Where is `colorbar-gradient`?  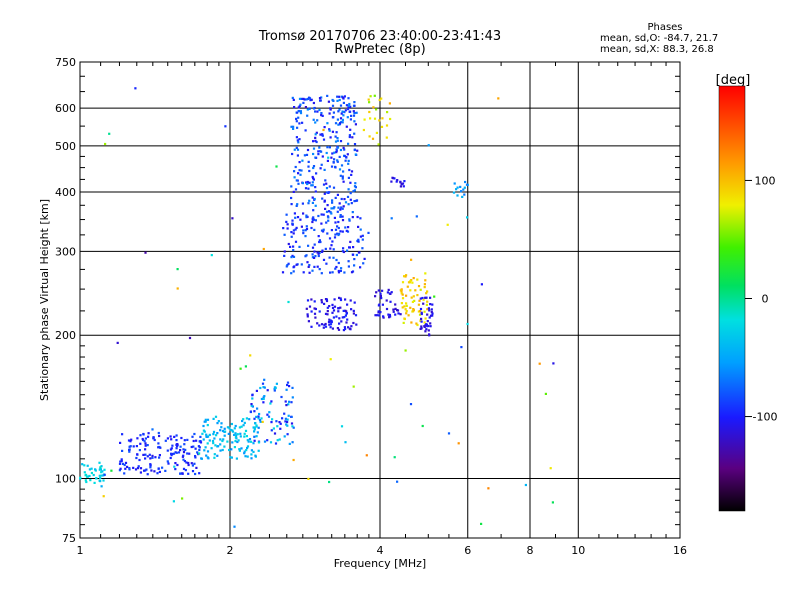 colorbar-gradient is located at coordinates (732, 298).